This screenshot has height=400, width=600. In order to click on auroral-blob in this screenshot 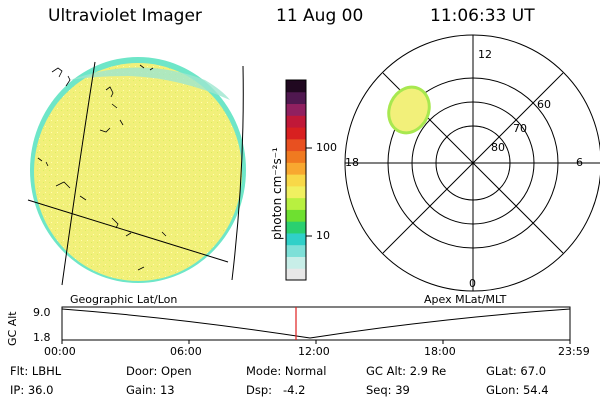, I will do `click(409, 110)`.